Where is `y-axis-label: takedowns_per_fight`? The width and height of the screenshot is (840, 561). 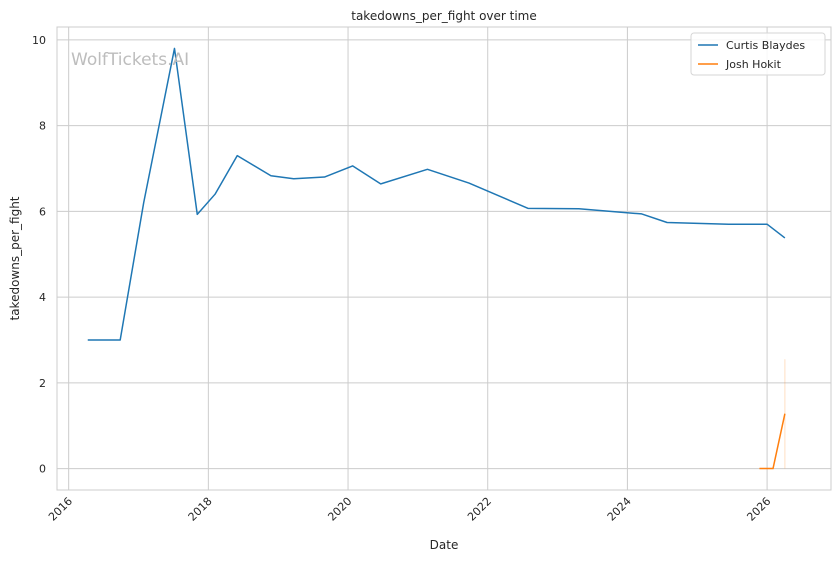 y-axis-label: takedowns_per_fight is located at coordinates (15, 258).